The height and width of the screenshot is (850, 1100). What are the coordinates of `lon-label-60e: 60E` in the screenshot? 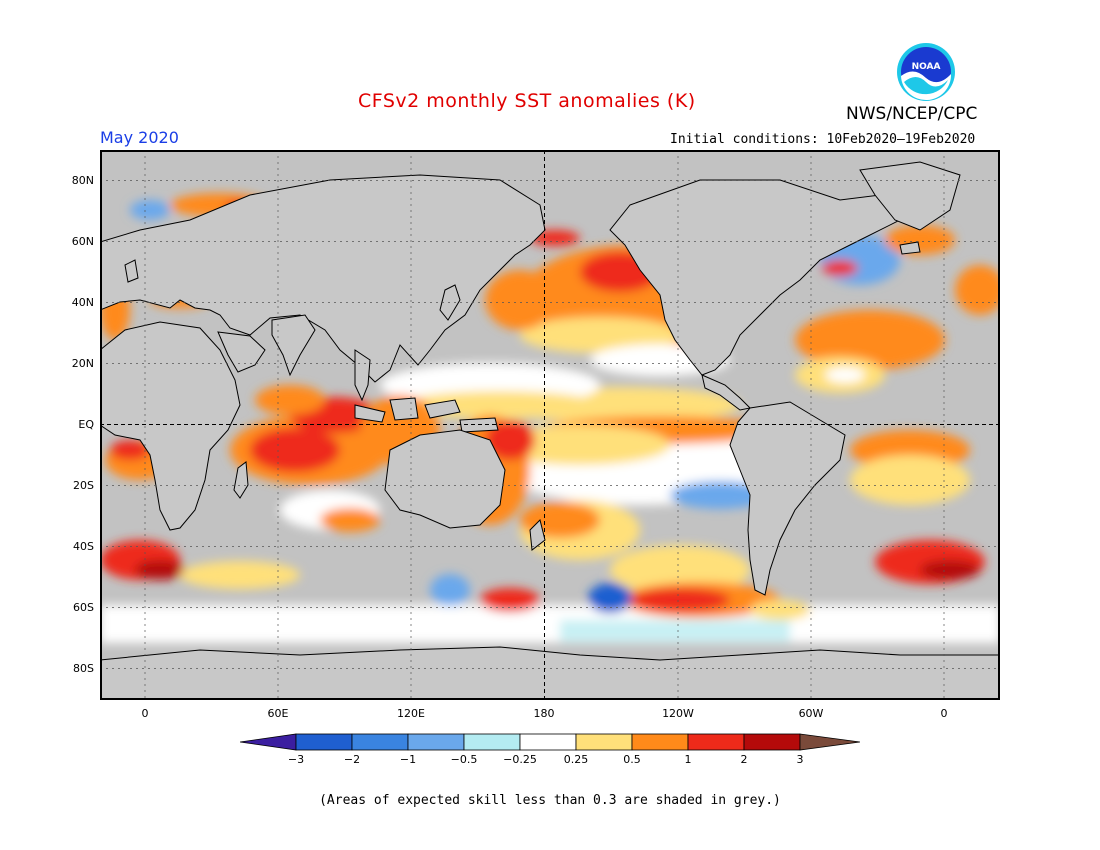 It's located at (278, 713).